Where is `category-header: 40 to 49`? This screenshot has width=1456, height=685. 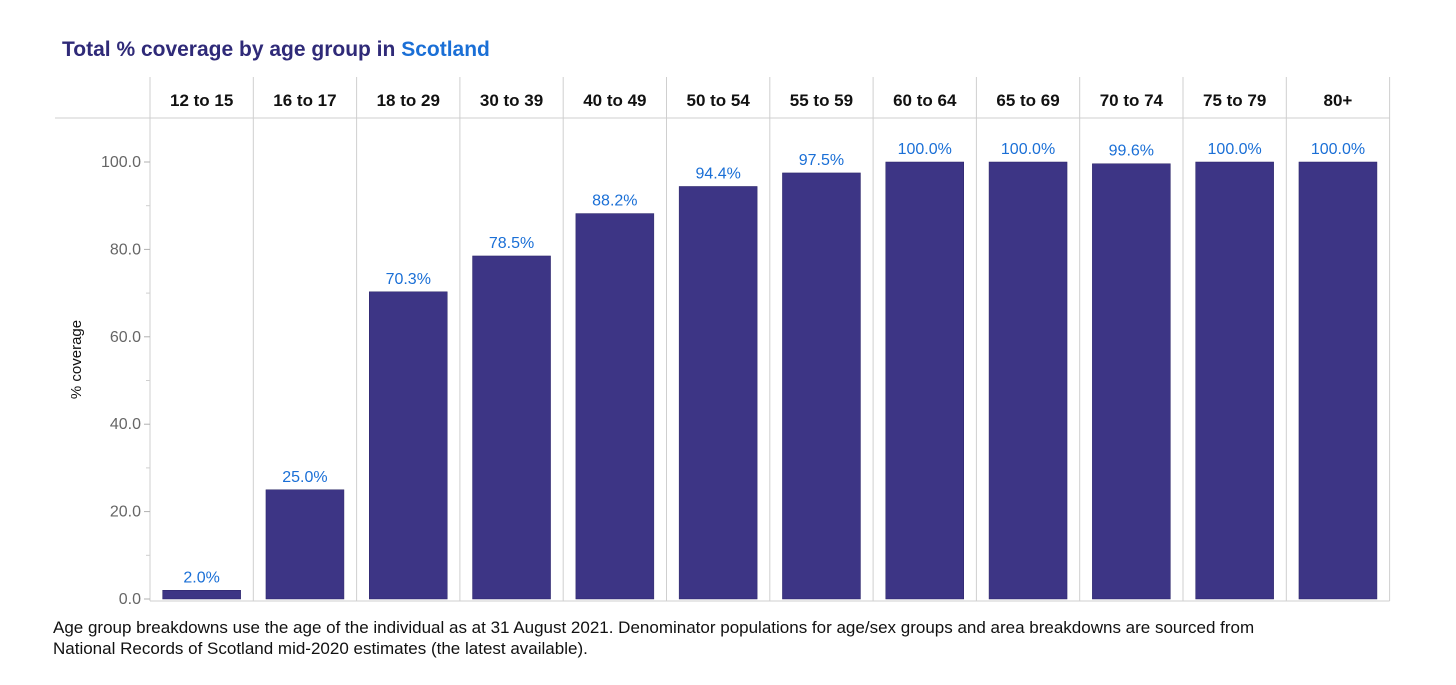 category-header: 40 to 49 is located at coordinates (614, 100).